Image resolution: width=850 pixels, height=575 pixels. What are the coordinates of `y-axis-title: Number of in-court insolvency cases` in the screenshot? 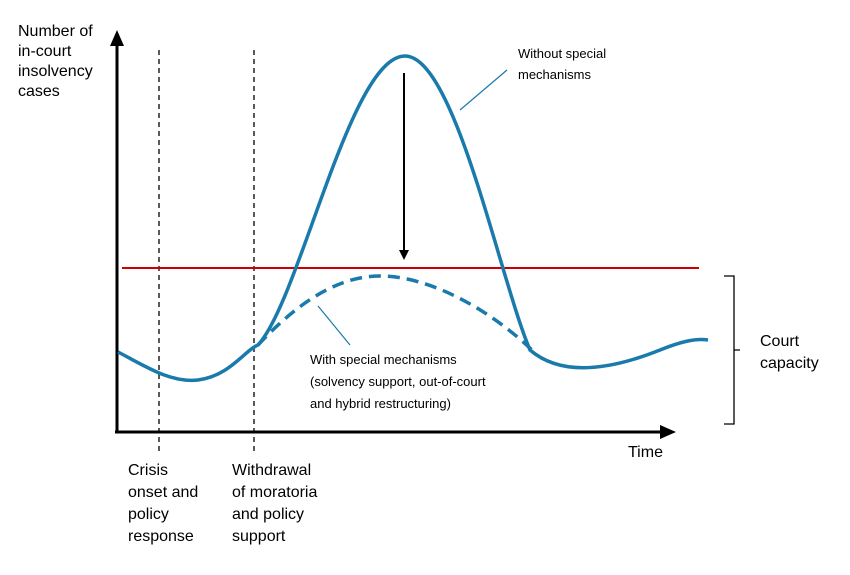 It's located at (57, 61).